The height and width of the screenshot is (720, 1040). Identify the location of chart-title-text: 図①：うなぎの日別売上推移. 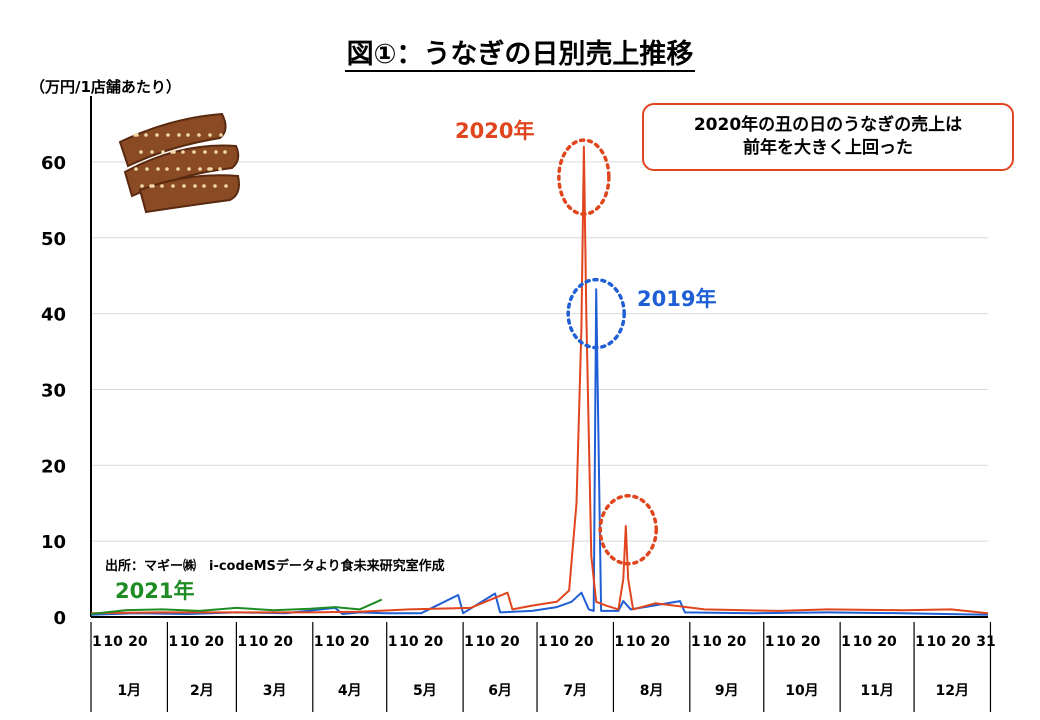
(520, 55).